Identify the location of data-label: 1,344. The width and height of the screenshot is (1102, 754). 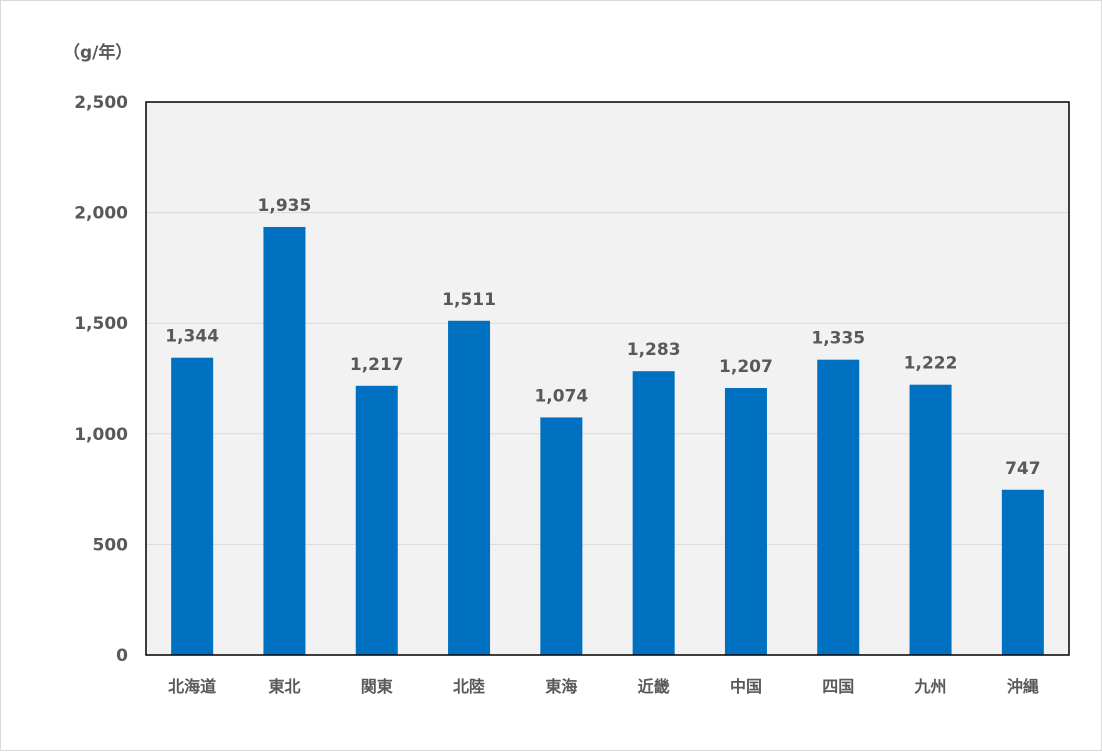
(192, 337).